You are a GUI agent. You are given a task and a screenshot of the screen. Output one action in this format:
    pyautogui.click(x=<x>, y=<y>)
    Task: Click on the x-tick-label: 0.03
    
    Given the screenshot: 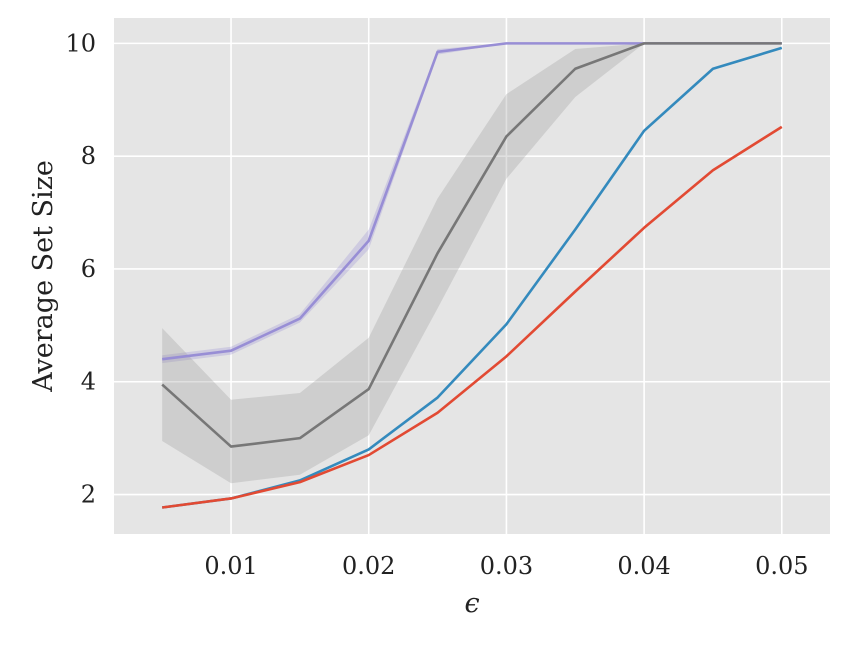 What is the action you would take?
    pyautogui.click(x=506, y=566)
    